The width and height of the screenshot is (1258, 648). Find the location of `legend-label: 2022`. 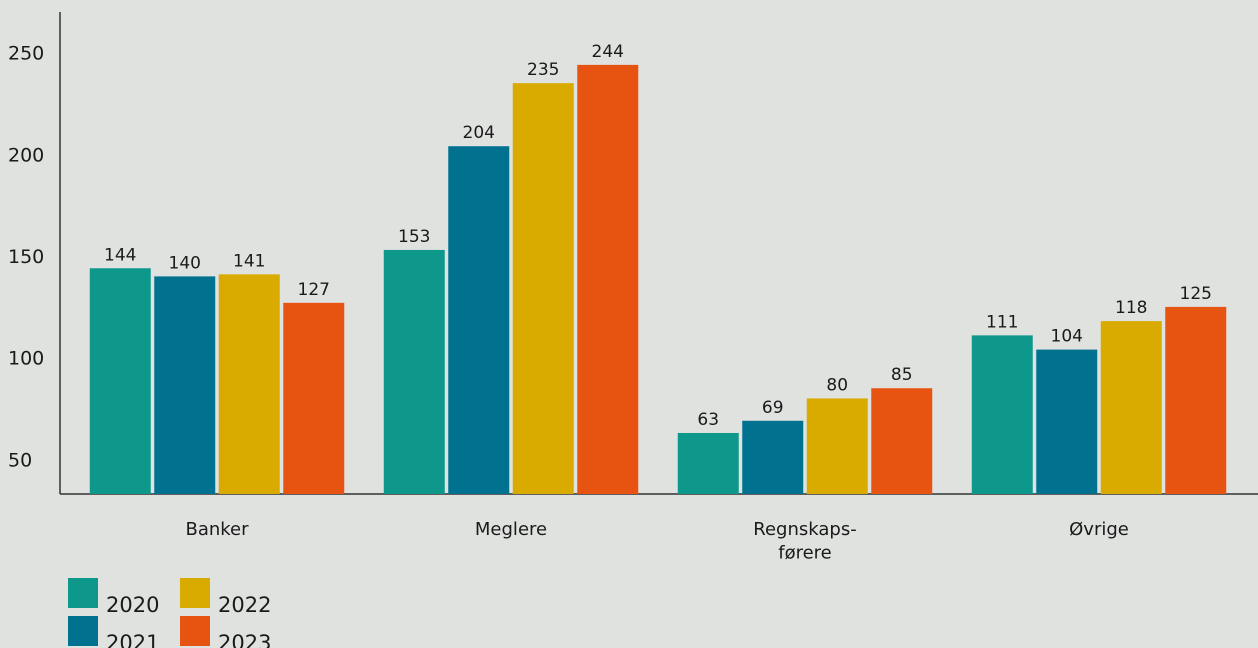

legend-label: 2022 is located at coordinates (244, 605).